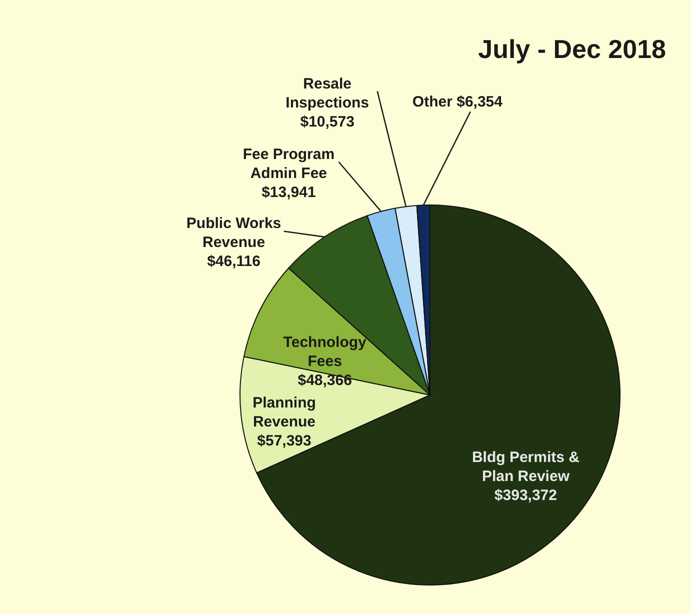 The image size is (691, 614). I want to click on slice-label: Fee Program Admin Fee, so click(288, 164).